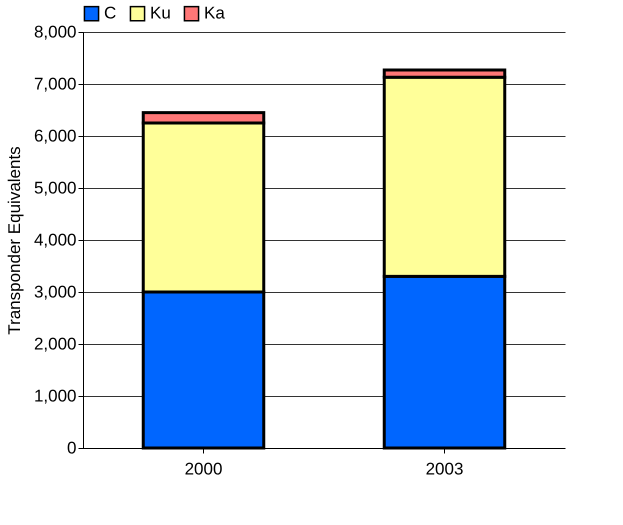 The image size is (623, 525). I want to click on x-tick-label: 2003, so click(445, 469).